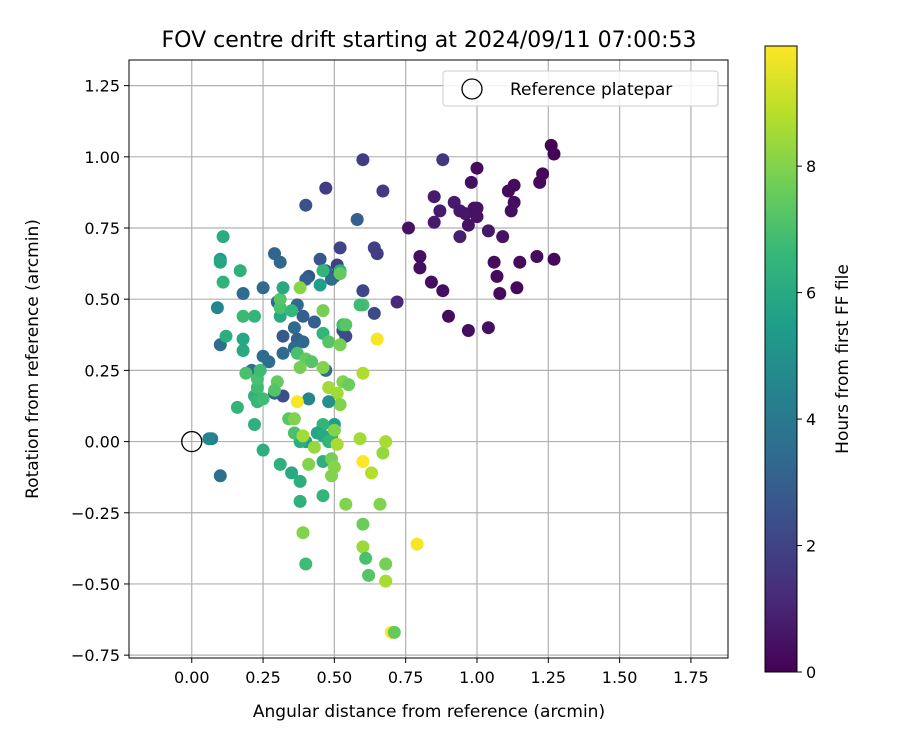 The width and height of the screenshot is (900, 750). I want to click on colorbar-tick-label: 6, so click(811, 293).